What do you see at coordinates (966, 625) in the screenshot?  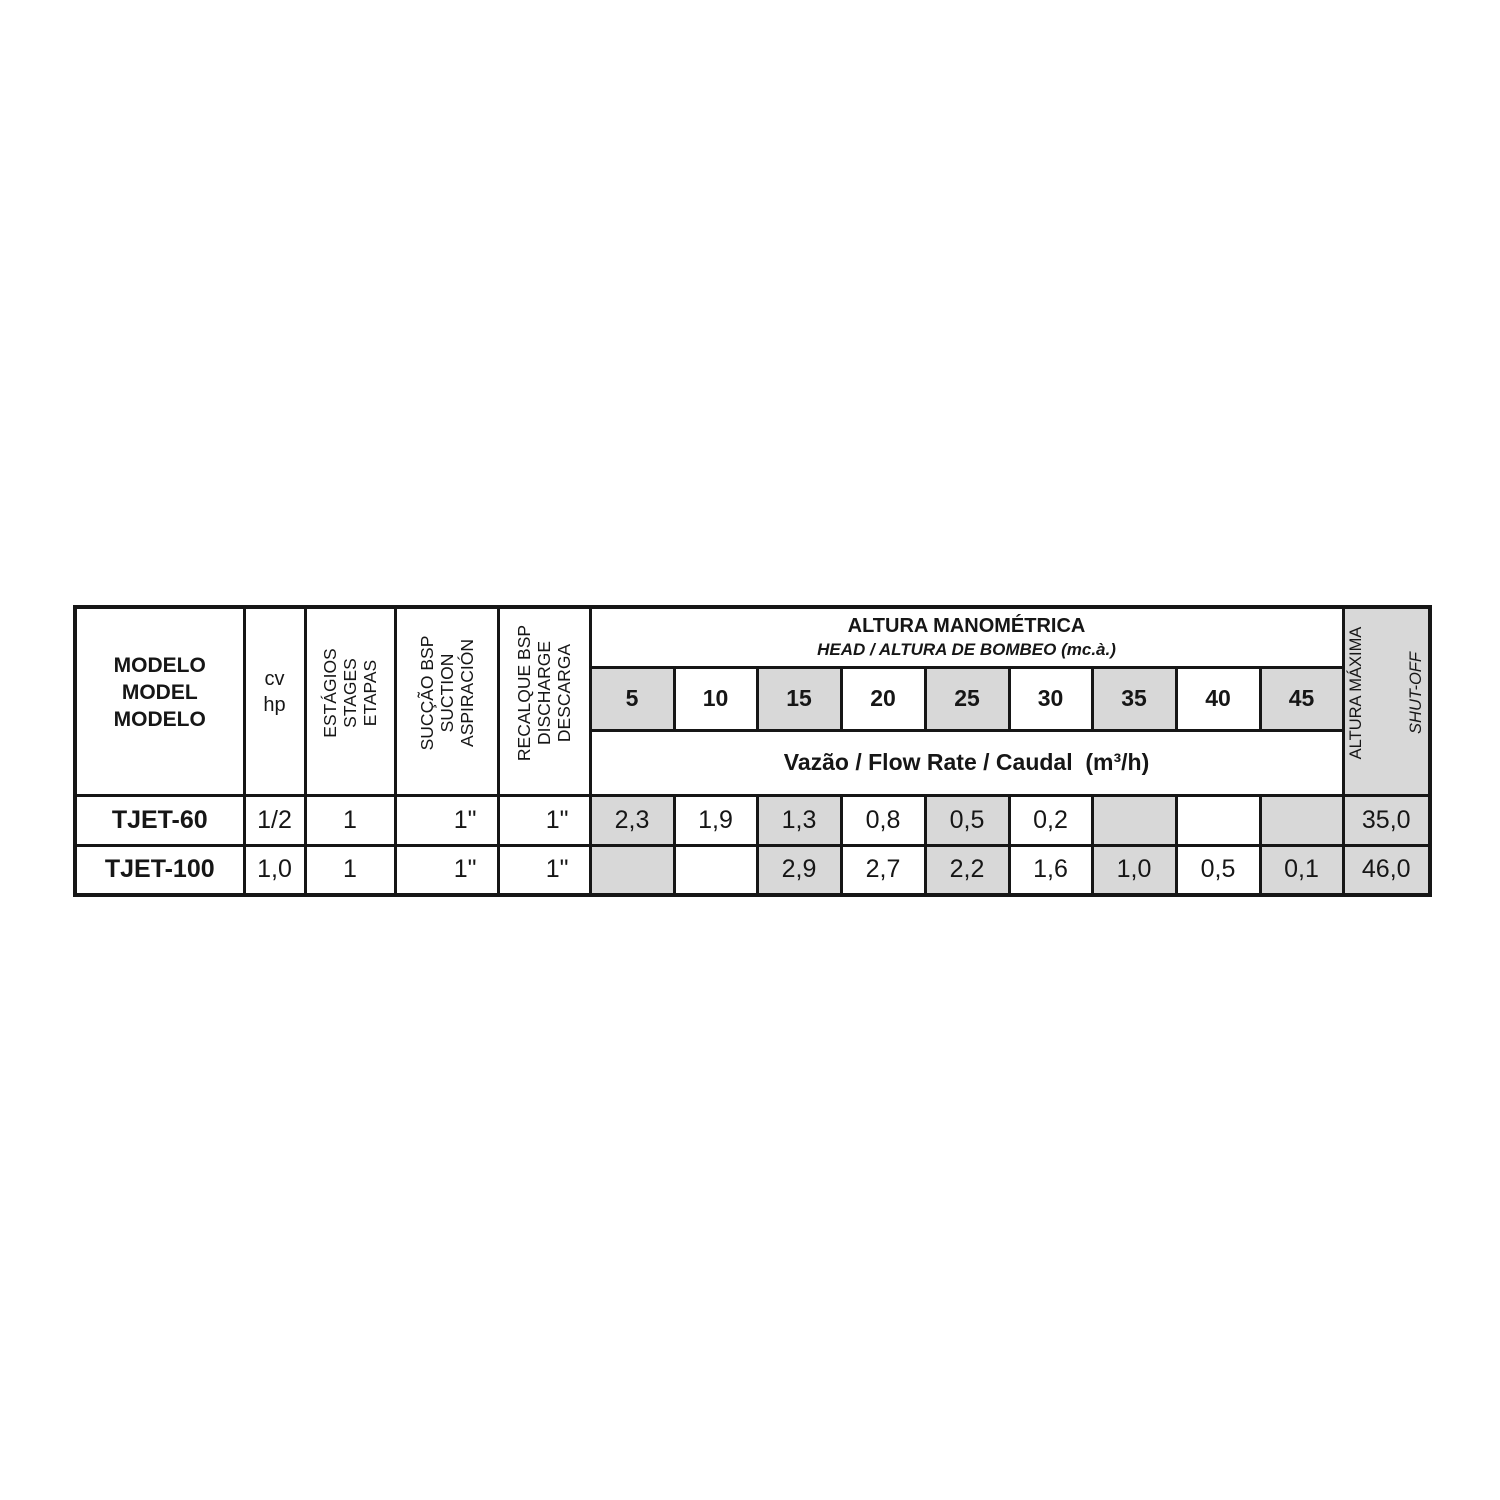 I see `head-title: ALTURA MANOMÉTRICA` at bounding box center [966, 625].